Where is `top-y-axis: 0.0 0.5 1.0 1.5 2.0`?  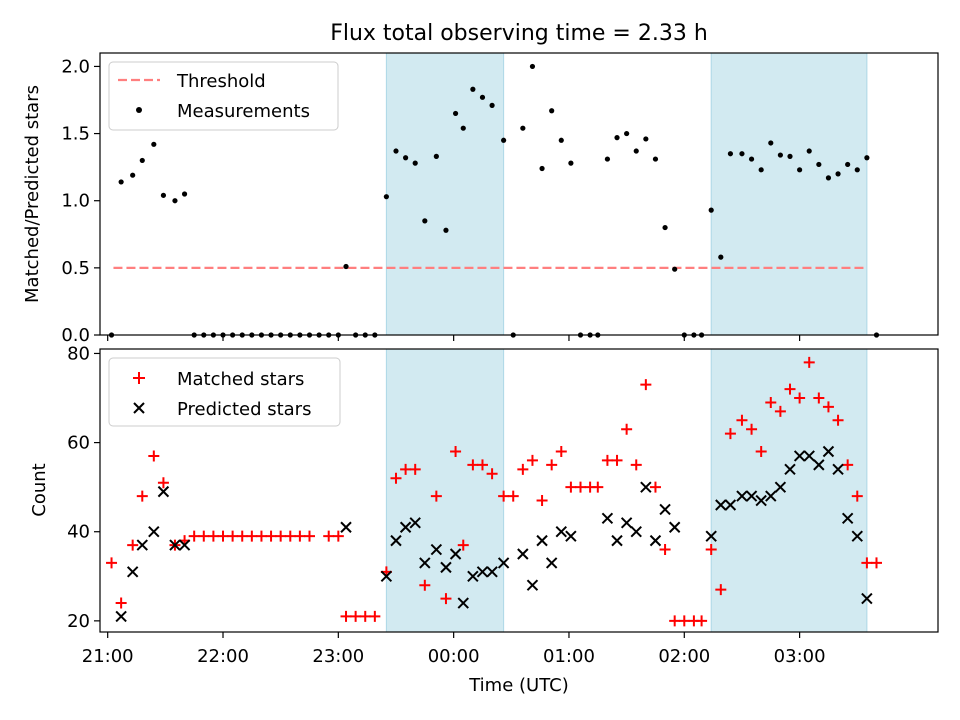
top-y-axis: 0.0 0.5 1.0 1.5 2.0 is located at coordinates (80, 201).